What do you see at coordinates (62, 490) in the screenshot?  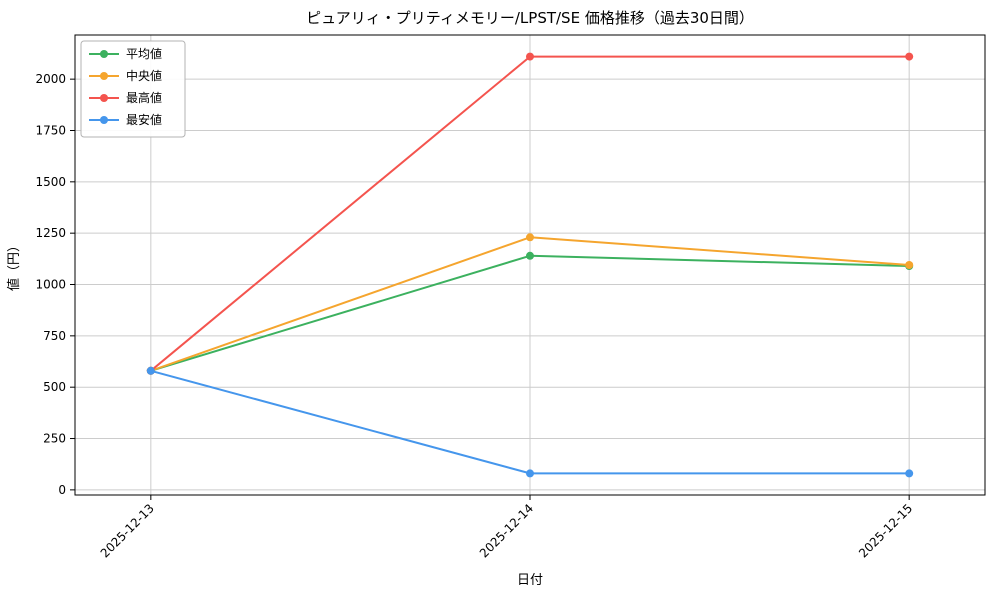 I see `y-tick-label: 0` at bounding box center [62, 490].